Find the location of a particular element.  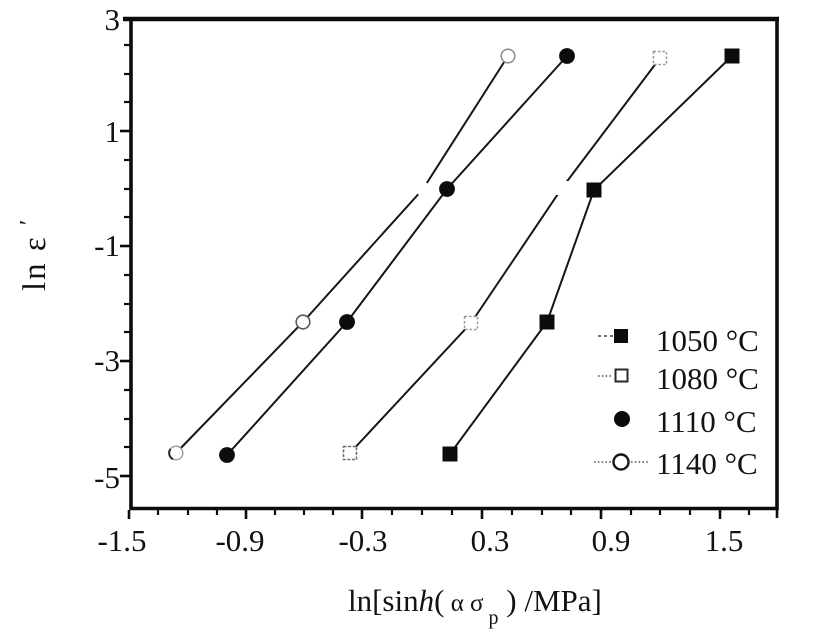

svg-text: 0.3 is located at coordinates (490, 540).